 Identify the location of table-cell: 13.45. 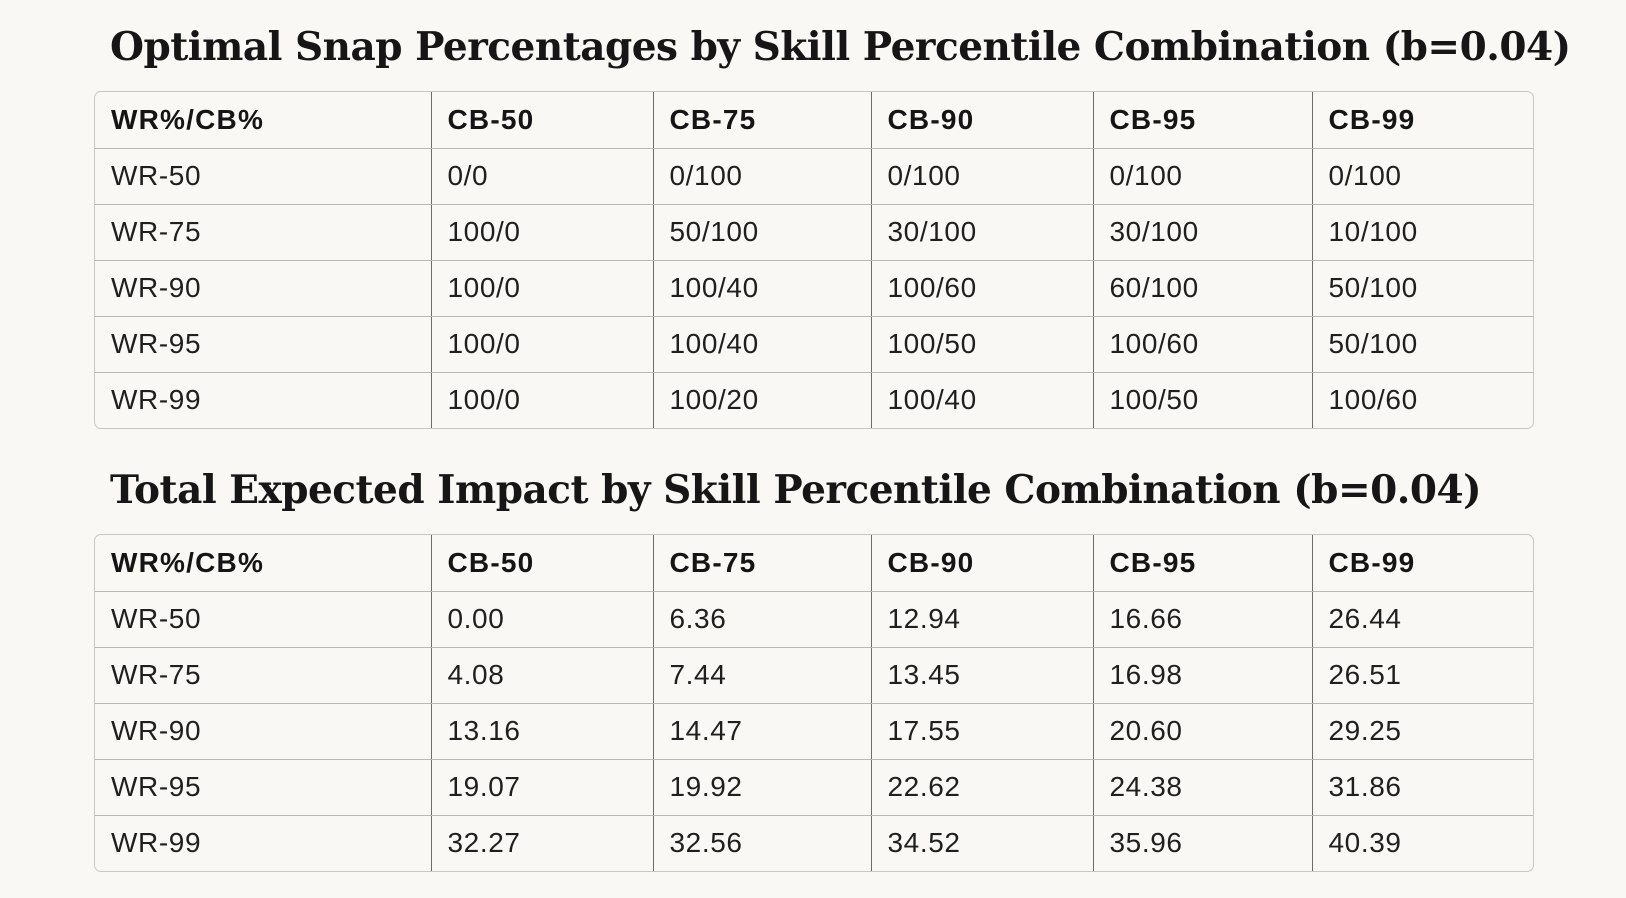
(982, 675).